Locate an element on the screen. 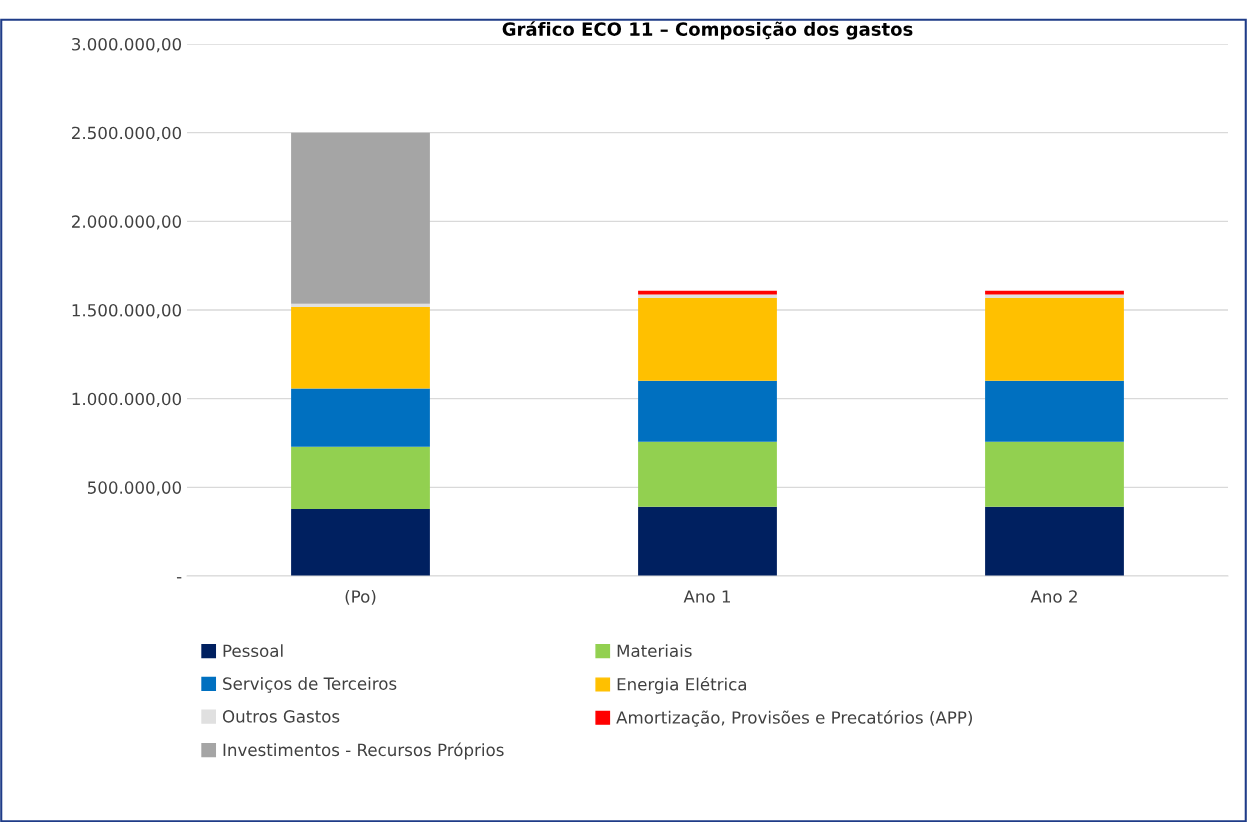 The image size is (1247, 822). x-tick-label: (Po) is located at coordinates (360, 597).